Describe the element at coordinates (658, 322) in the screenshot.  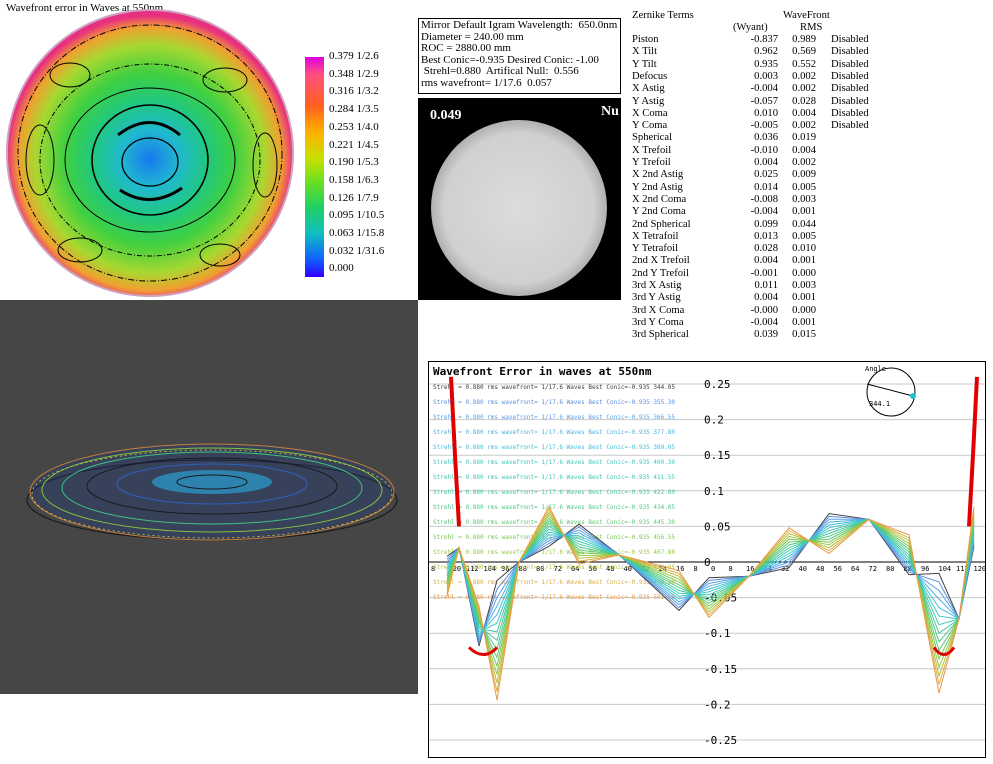
I see `zernike-term-name: 3rd Y Coma` at that location.